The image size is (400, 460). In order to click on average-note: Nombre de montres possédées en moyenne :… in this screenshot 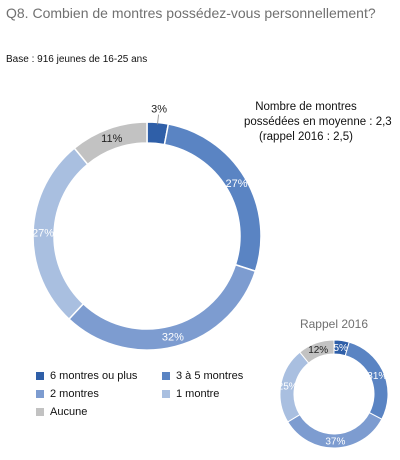, I will do `click(318, 122)`.